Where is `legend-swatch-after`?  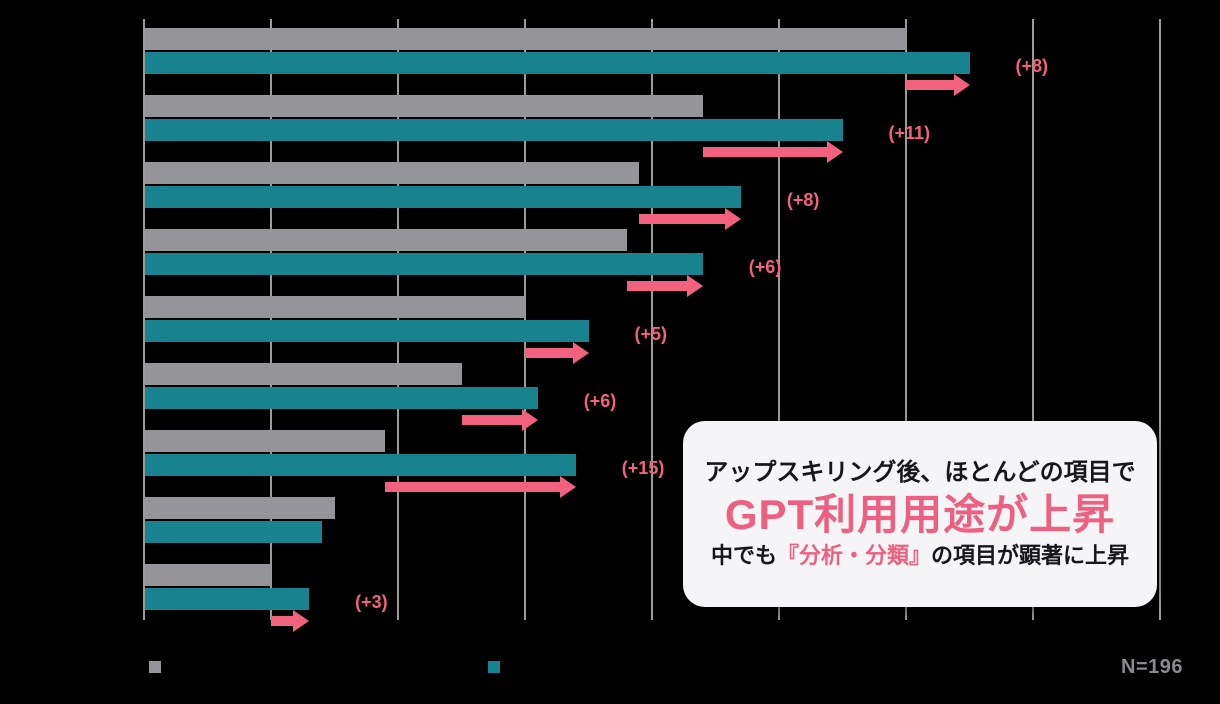 legend-swatch-after is located at coordinates (494, 667).